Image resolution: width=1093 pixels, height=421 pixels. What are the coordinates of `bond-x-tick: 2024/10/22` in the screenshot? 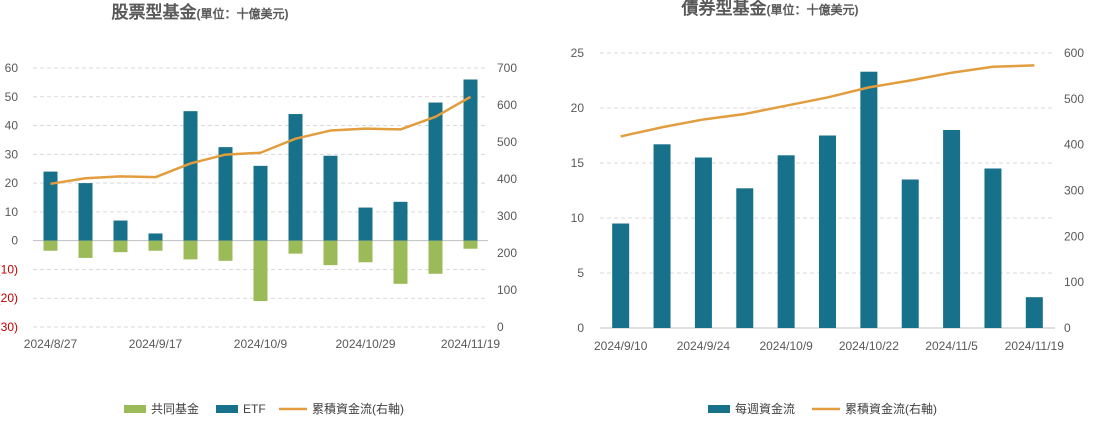 It's located at (869, 346).